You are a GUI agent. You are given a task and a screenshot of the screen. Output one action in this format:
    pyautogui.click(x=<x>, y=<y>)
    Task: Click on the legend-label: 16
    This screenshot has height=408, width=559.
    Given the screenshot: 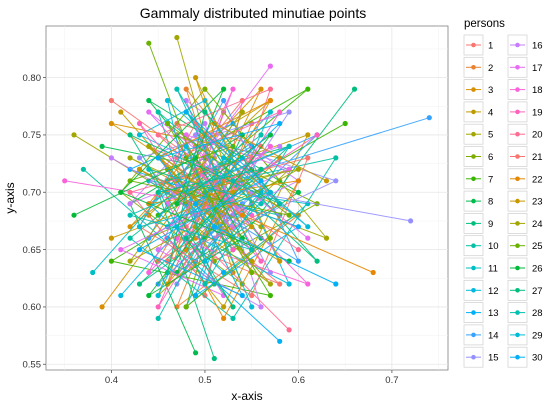 What is the action you would take?
    pyautogui.click(x=537, y=46)
    